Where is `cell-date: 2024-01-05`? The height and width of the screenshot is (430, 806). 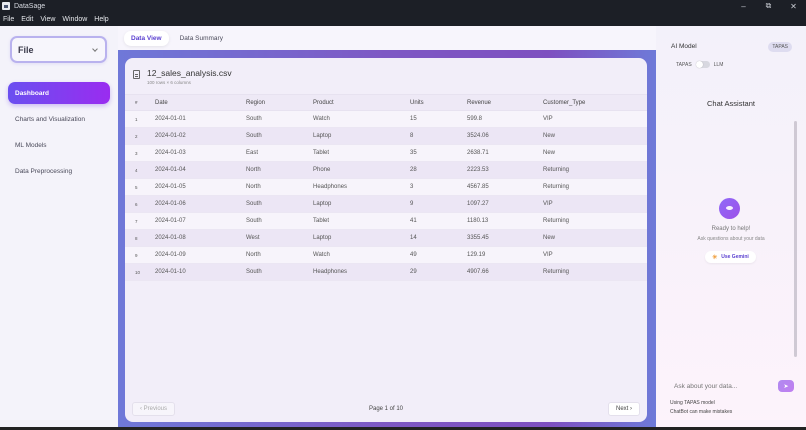
cell-date: 2024-01-05 is located at coordinates (170, 187).